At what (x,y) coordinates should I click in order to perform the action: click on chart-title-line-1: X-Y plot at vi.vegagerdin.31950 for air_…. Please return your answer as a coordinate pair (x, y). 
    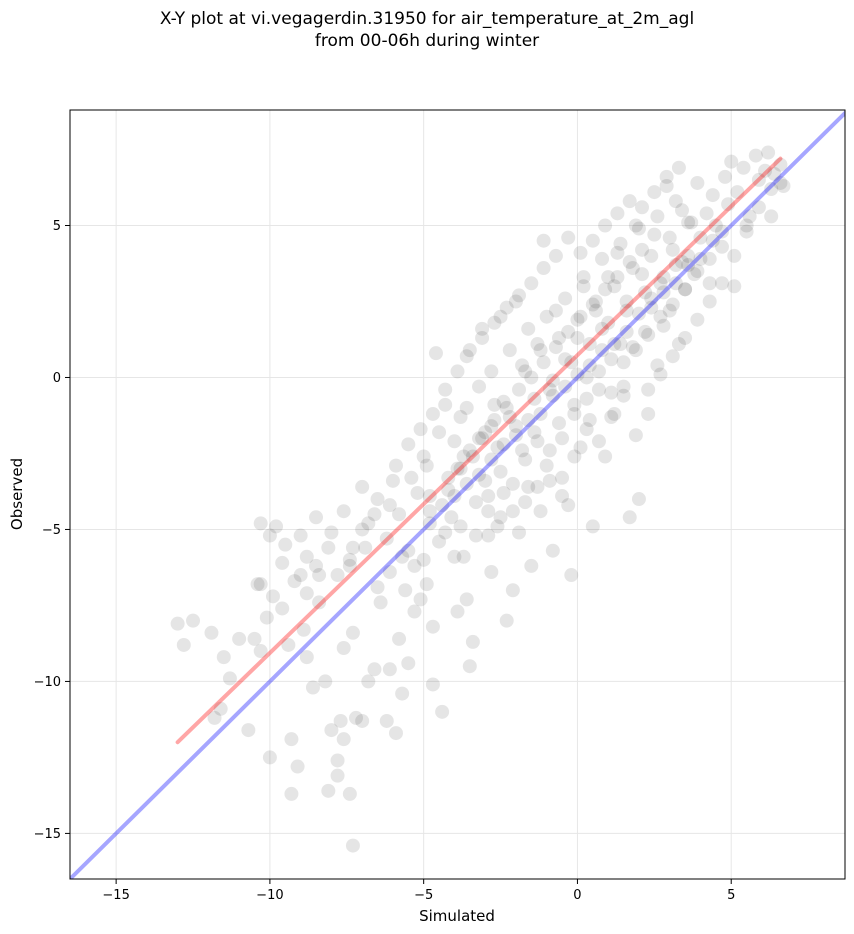
    Looking at the image, I should click on (427, 19).